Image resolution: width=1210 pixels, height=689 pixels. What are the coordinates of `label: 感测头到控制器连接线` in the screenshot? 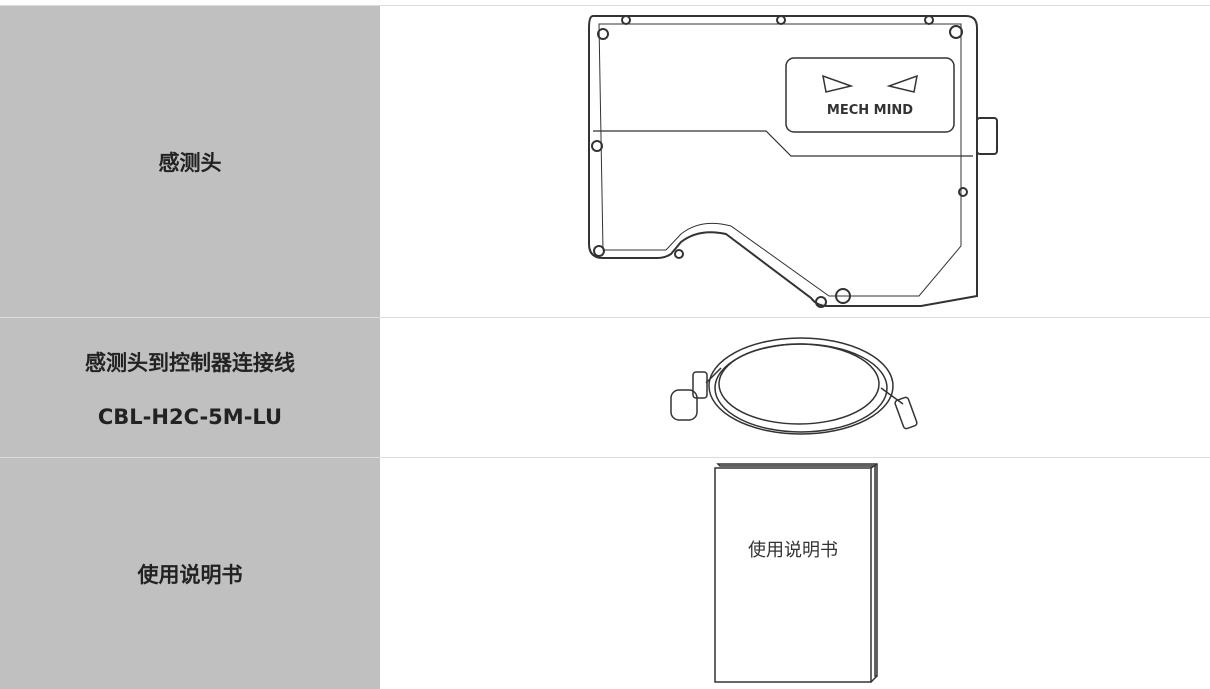 It's located at (190, 362).